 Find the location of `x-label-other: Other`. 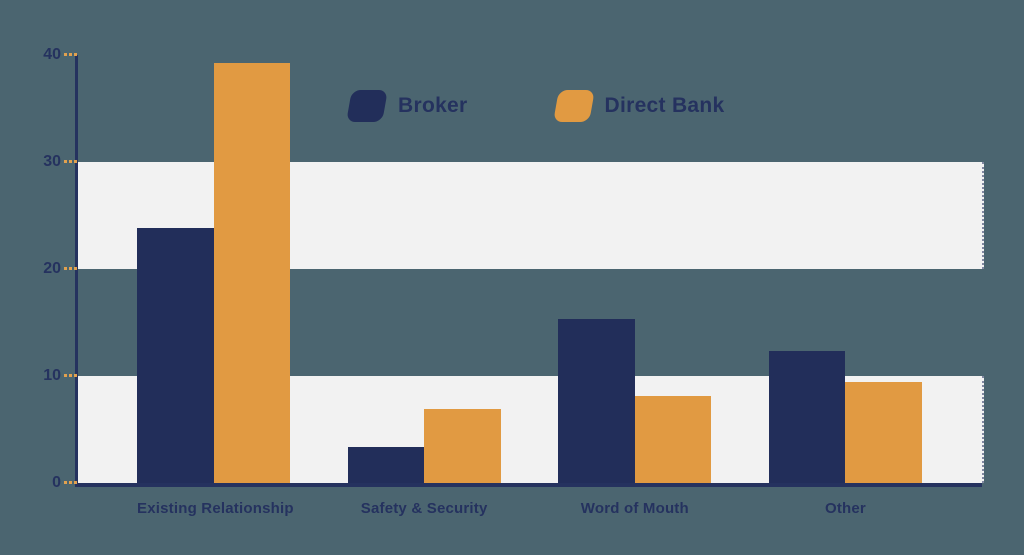

x-label-other: Other is located at coordinates (845, 508).